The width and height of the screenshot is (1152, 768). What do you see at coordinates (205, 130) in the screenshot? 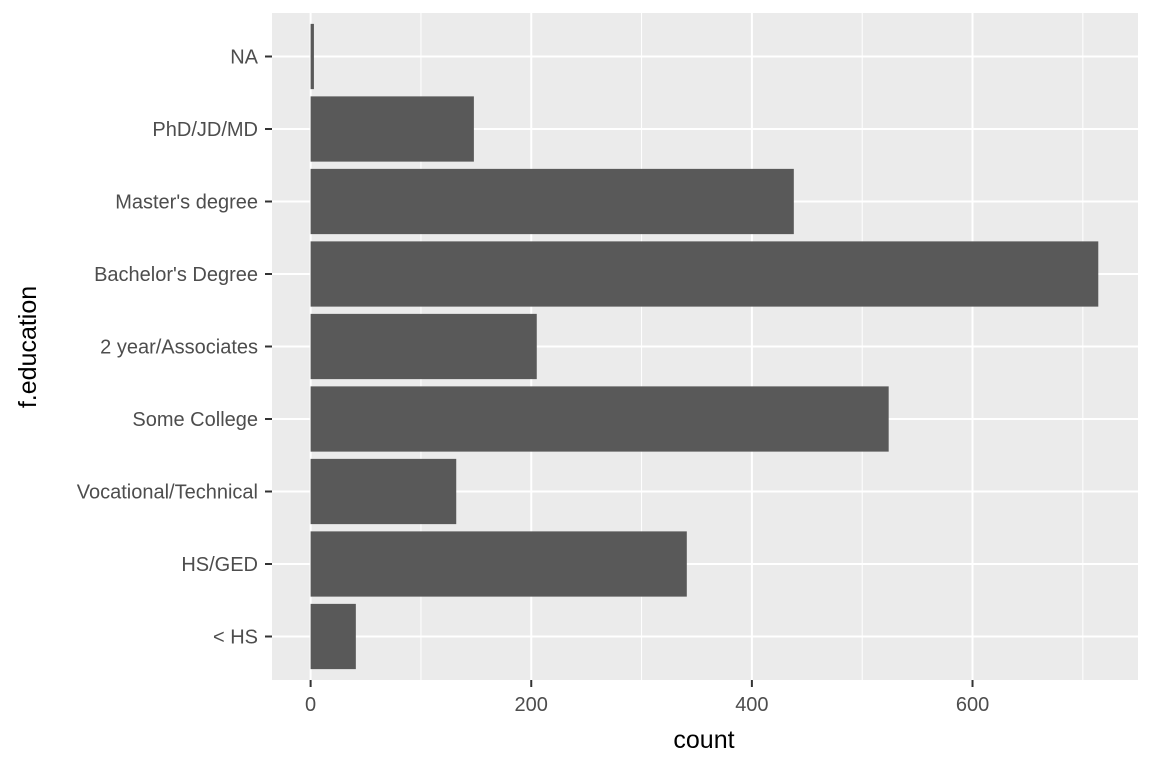
I see `y-tick-label: PhD/JD/MD` at bounding box center [205, 130].